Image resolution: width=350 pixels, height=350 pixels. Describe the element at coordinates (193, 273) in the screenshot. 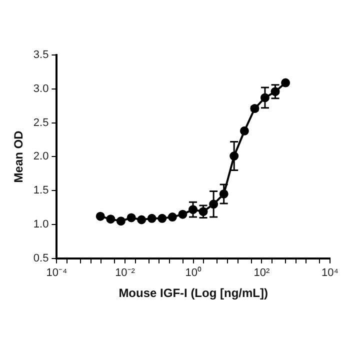

I see `x-tick-label: 10⁰` at that location.